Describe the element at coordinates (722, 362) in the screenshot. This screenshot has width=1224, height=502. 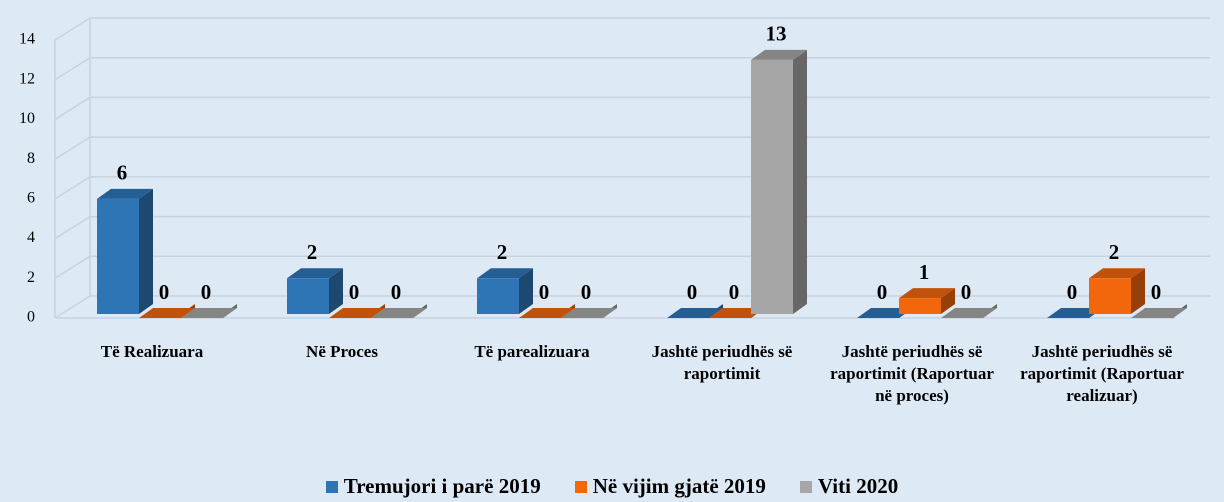
I see `x-tick-label: Jashtë periudhës së raportimit` at that location.